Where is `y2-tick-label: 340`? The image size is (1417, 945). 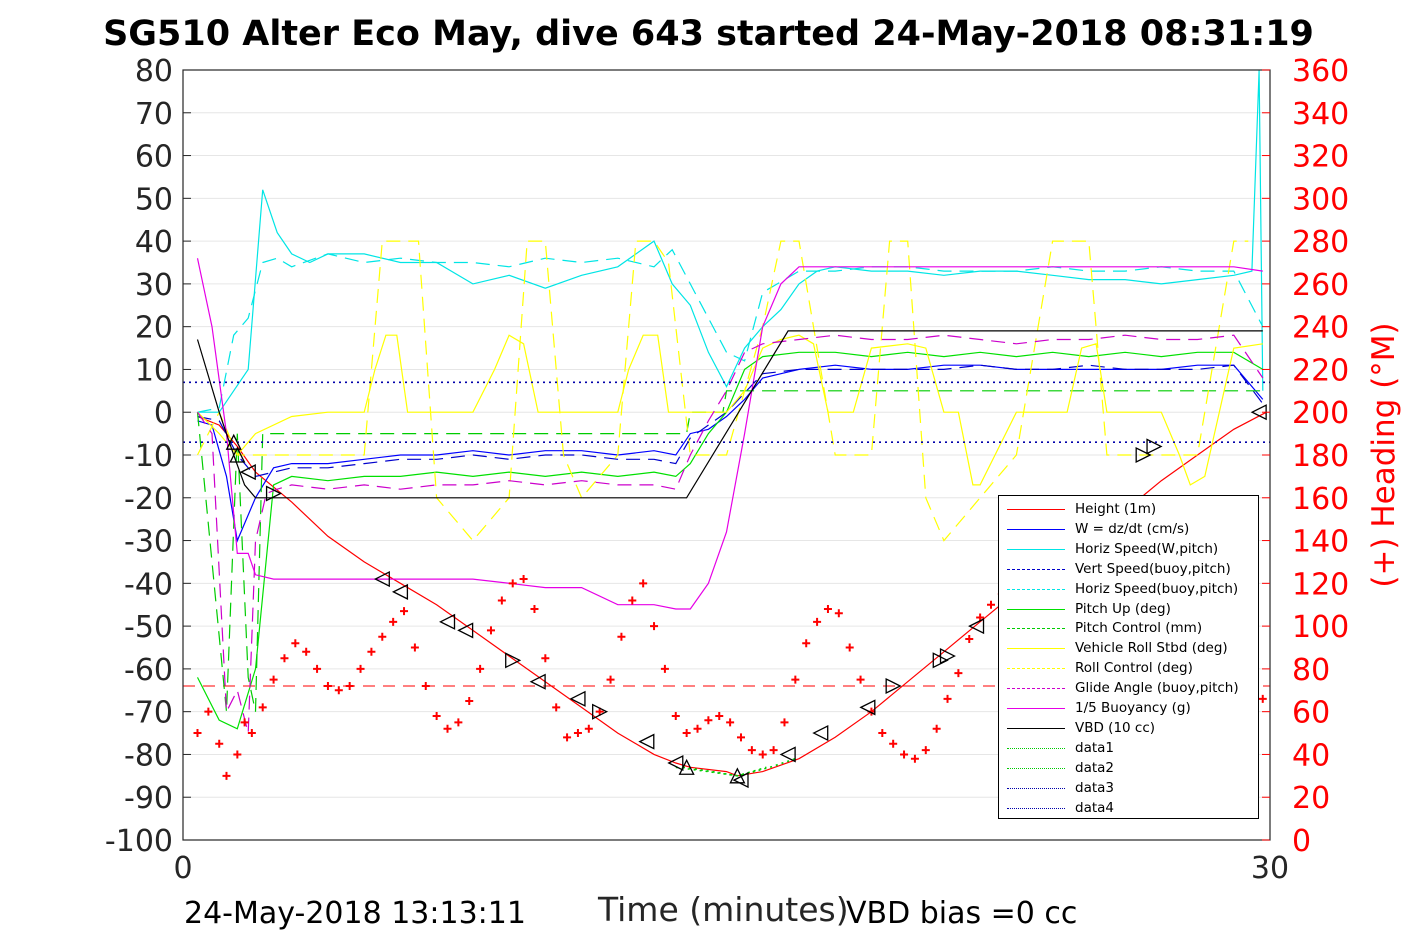
y2-tick-label: 340 is located at coordinates (1320, 114).